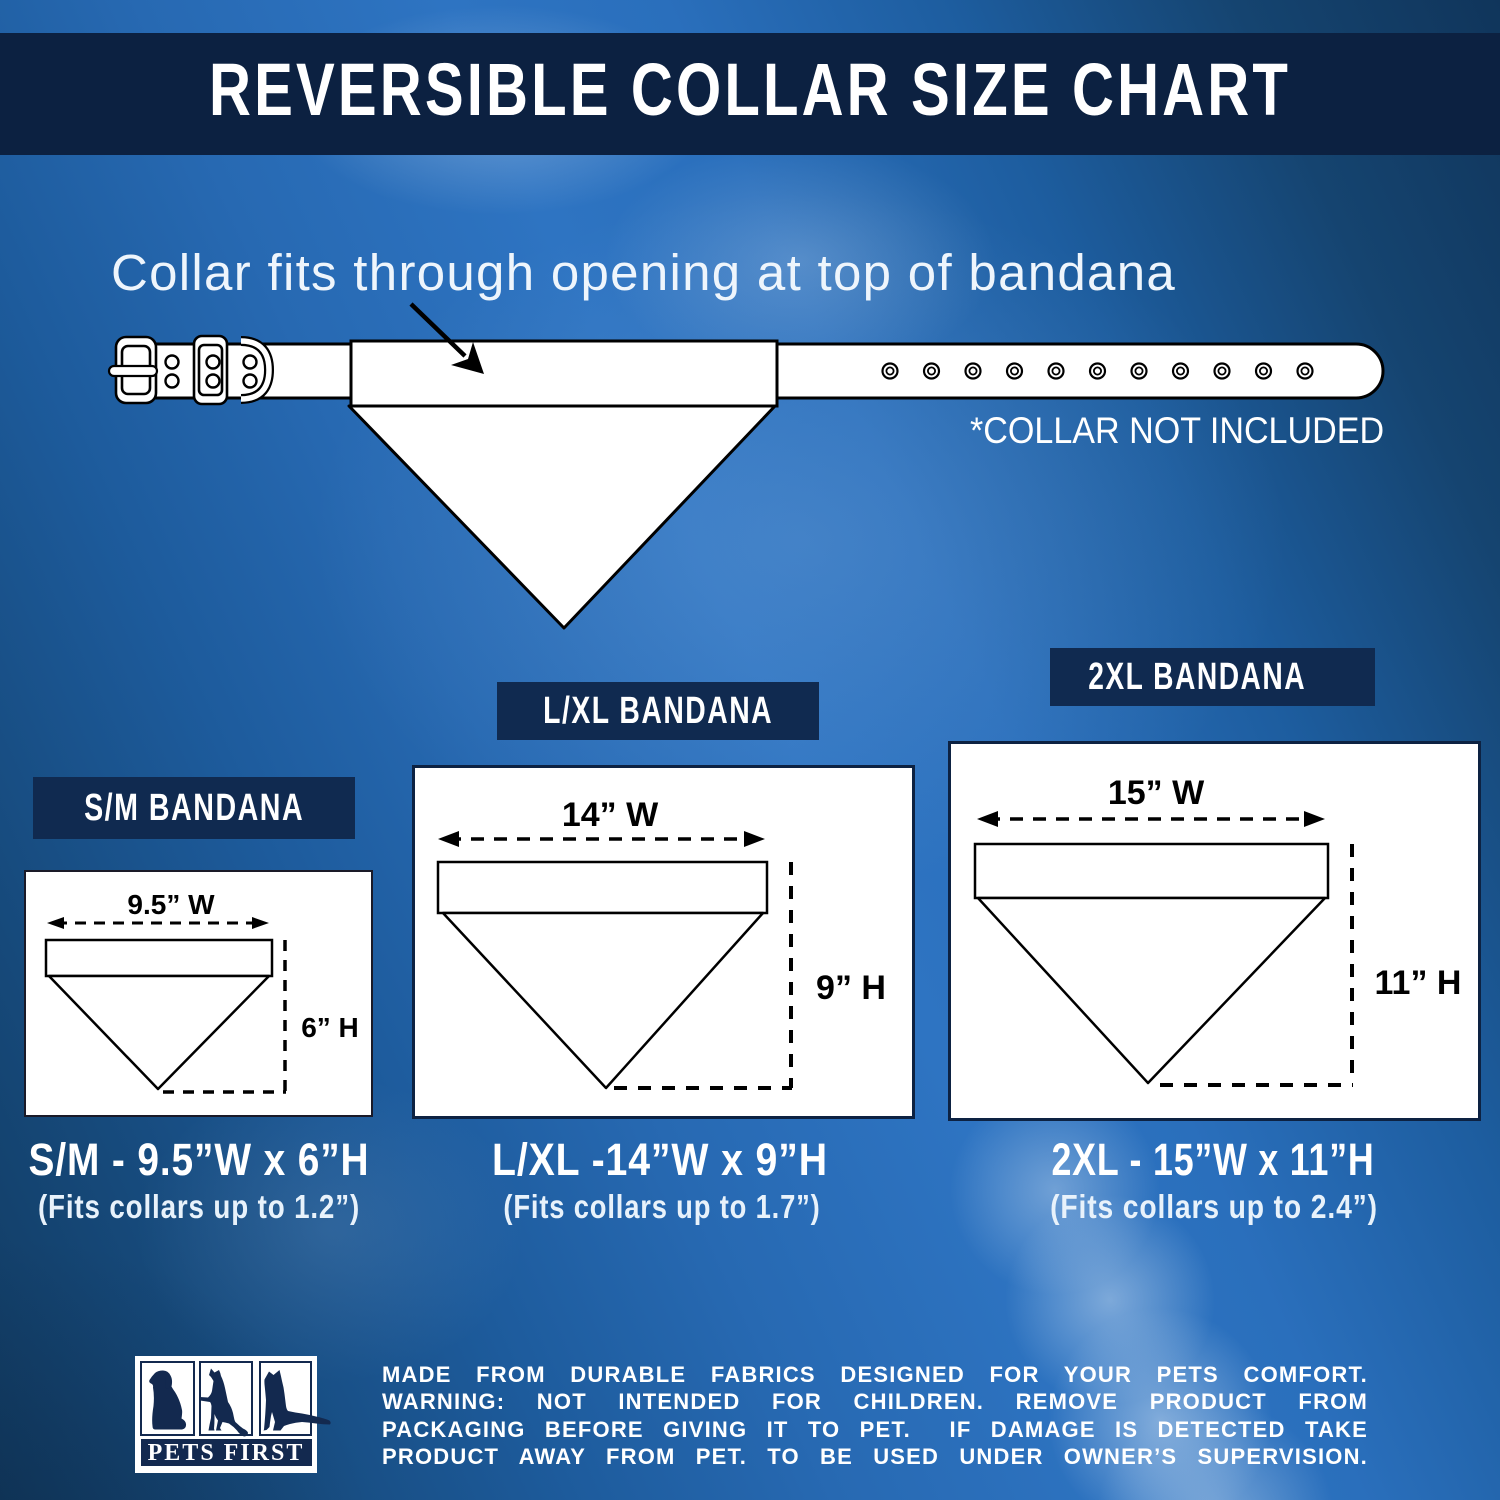  Describe the element at coordinates (610, 815) in the screenshot. I see `svg-text: 14” W` at that location.